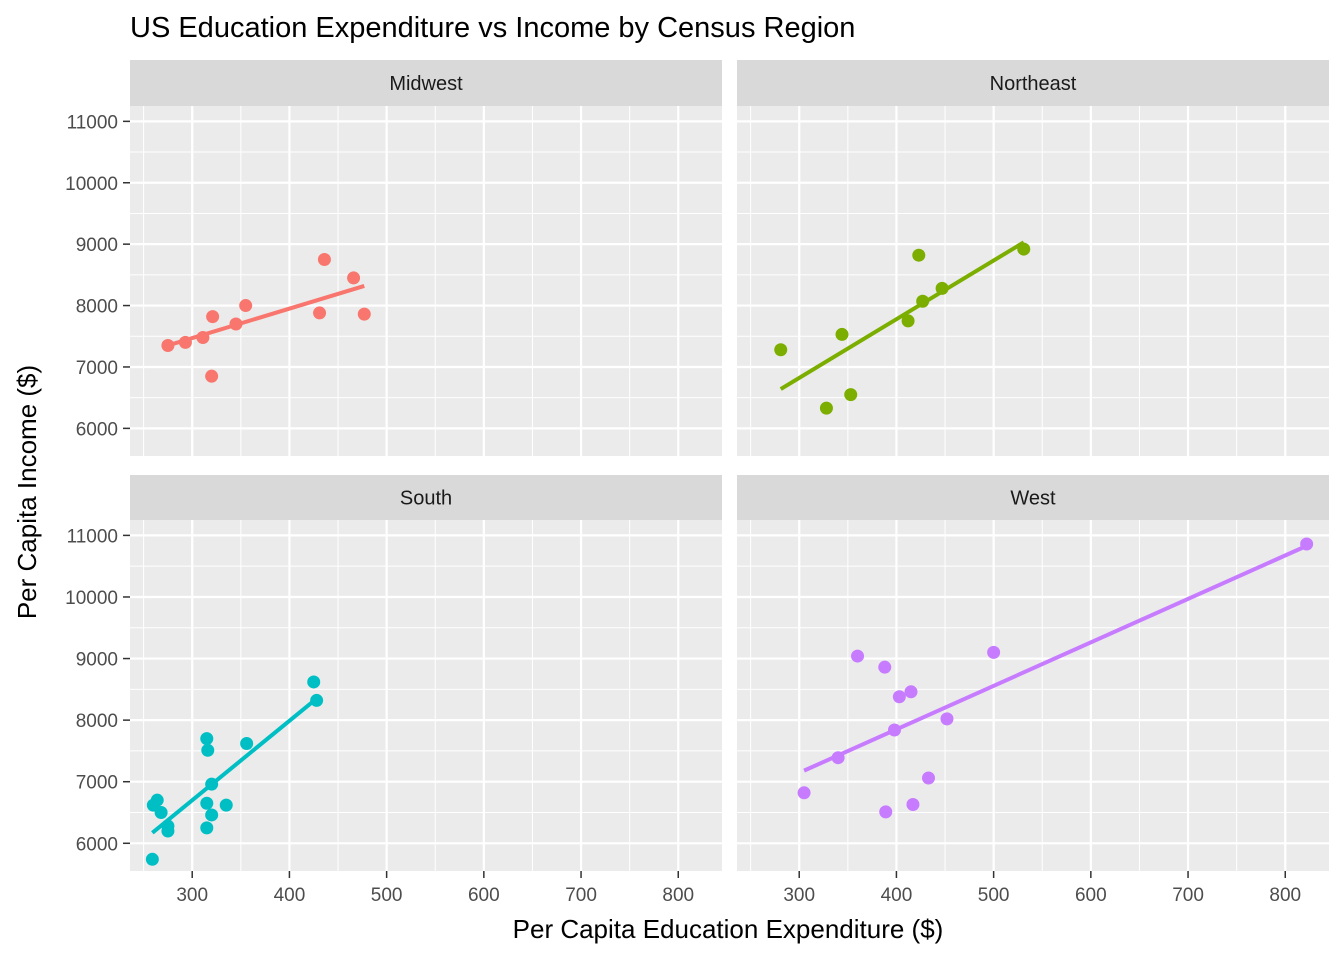 This screenshot has height=960, width=1344. I want to click on strip-label-west: West, so click(1033, 499).